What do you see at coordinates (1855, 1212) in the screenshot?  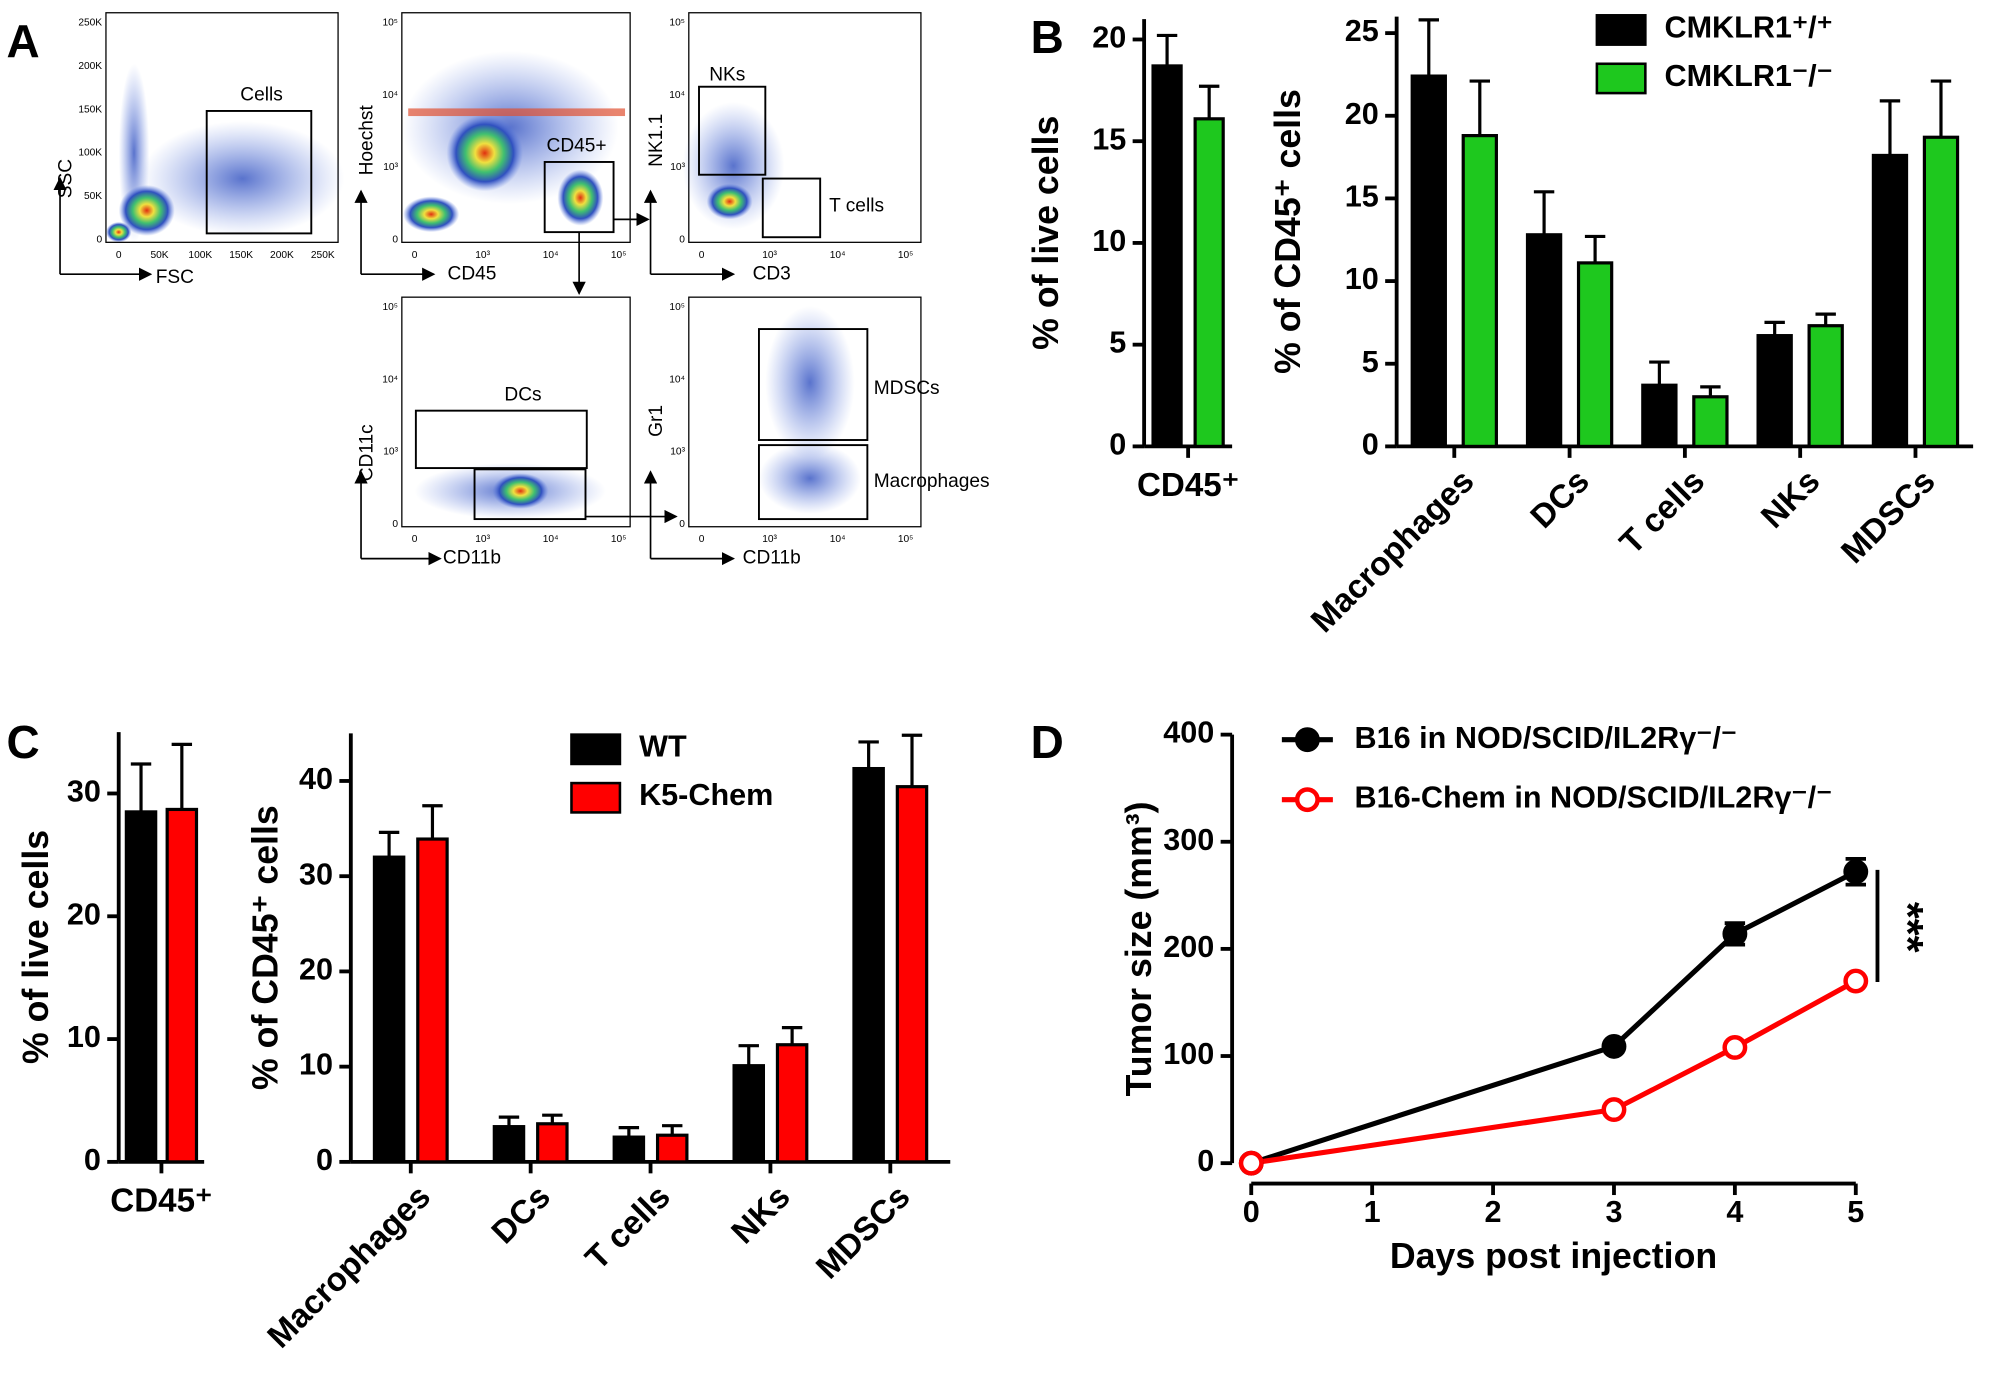 I see `x-tick-label: 5` at bounding box center [1855, 1212].